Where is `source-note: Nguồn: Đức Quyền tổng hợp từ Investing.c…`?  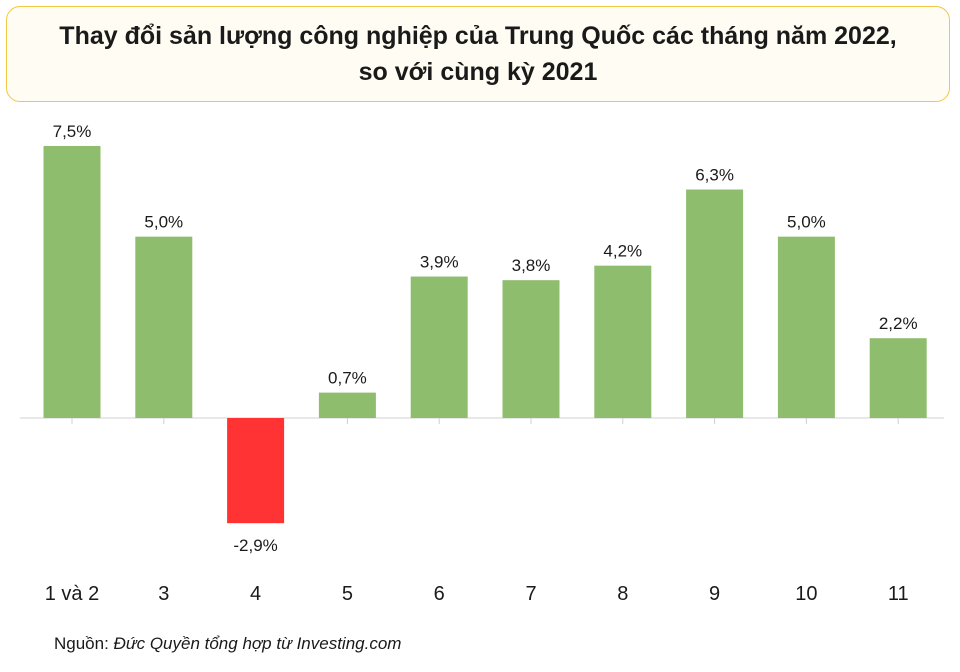
source-note: Nguồn: Đức Quyền tổng hợp từ Investing.c… is located at coordinates (227, 644).